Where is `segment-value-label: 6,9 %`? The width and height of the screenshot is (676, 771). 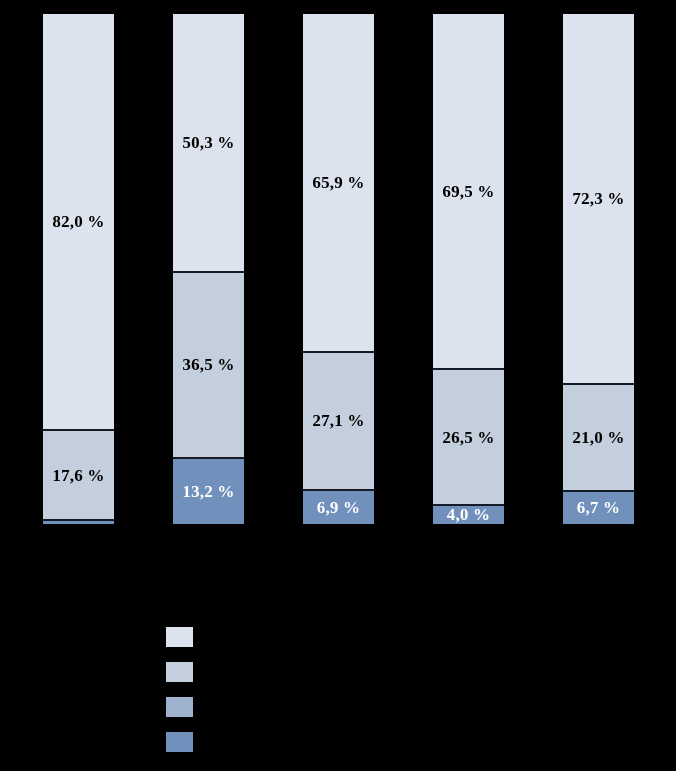 segment-value-label: 6,9 % is located at coordinates (338, 507).